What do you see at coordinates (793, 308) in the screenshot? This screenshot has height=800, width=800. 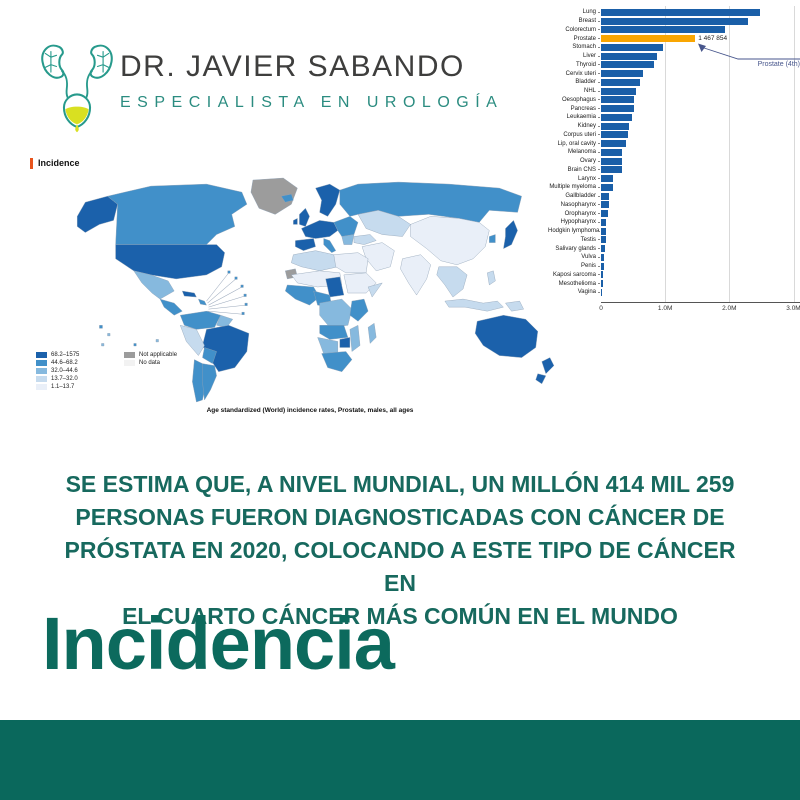 I see `x-tick-label: 3.0M` at bounding box center [793, 308].